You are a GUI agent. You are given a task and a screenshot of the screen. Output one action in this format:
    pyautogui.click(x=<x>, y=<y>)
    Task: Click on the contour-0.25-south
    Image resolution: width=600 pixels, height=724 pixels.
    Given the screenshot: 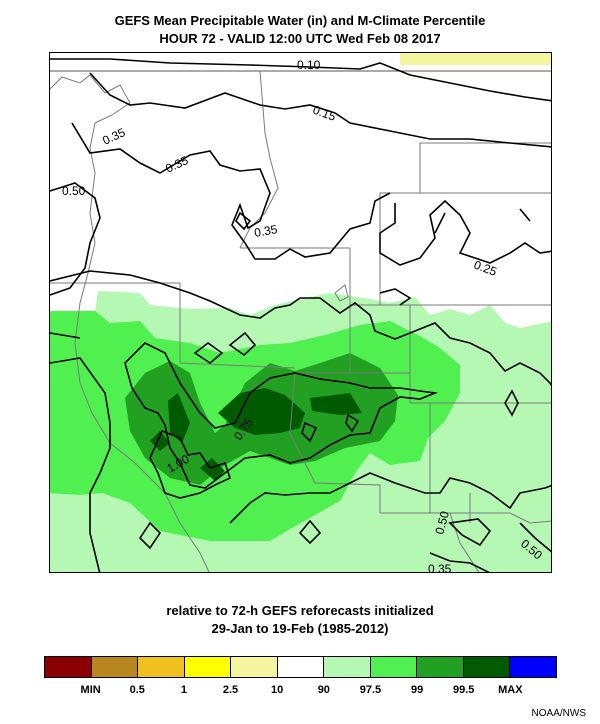 What is the action you would take?
    pyautogui.click(x=395, y=297)
    